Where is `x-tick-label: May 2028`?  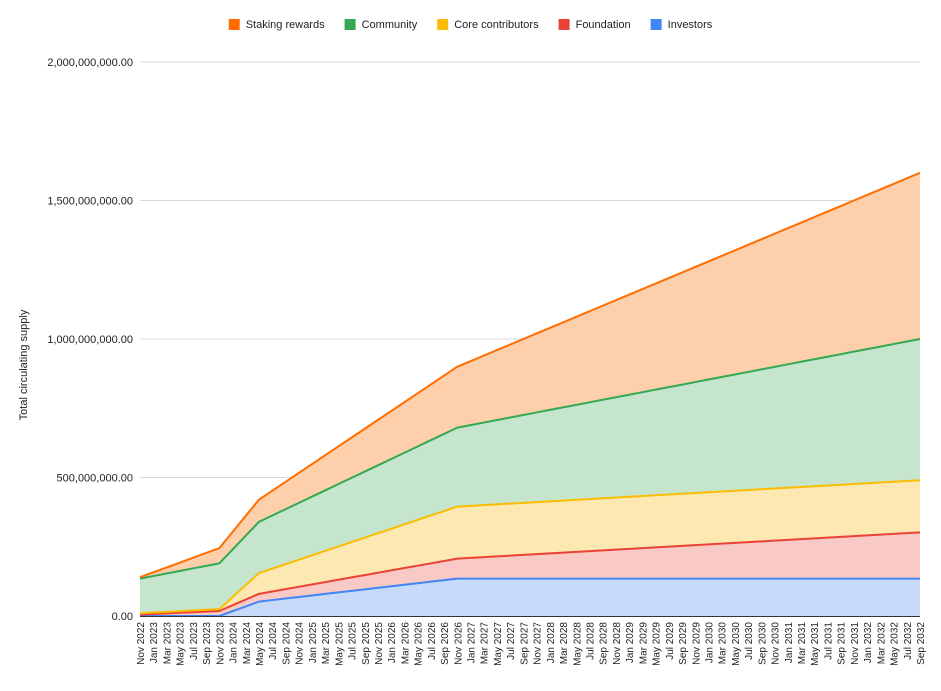 x-tick-label: May 2028 is located at coordinates (577, 644).